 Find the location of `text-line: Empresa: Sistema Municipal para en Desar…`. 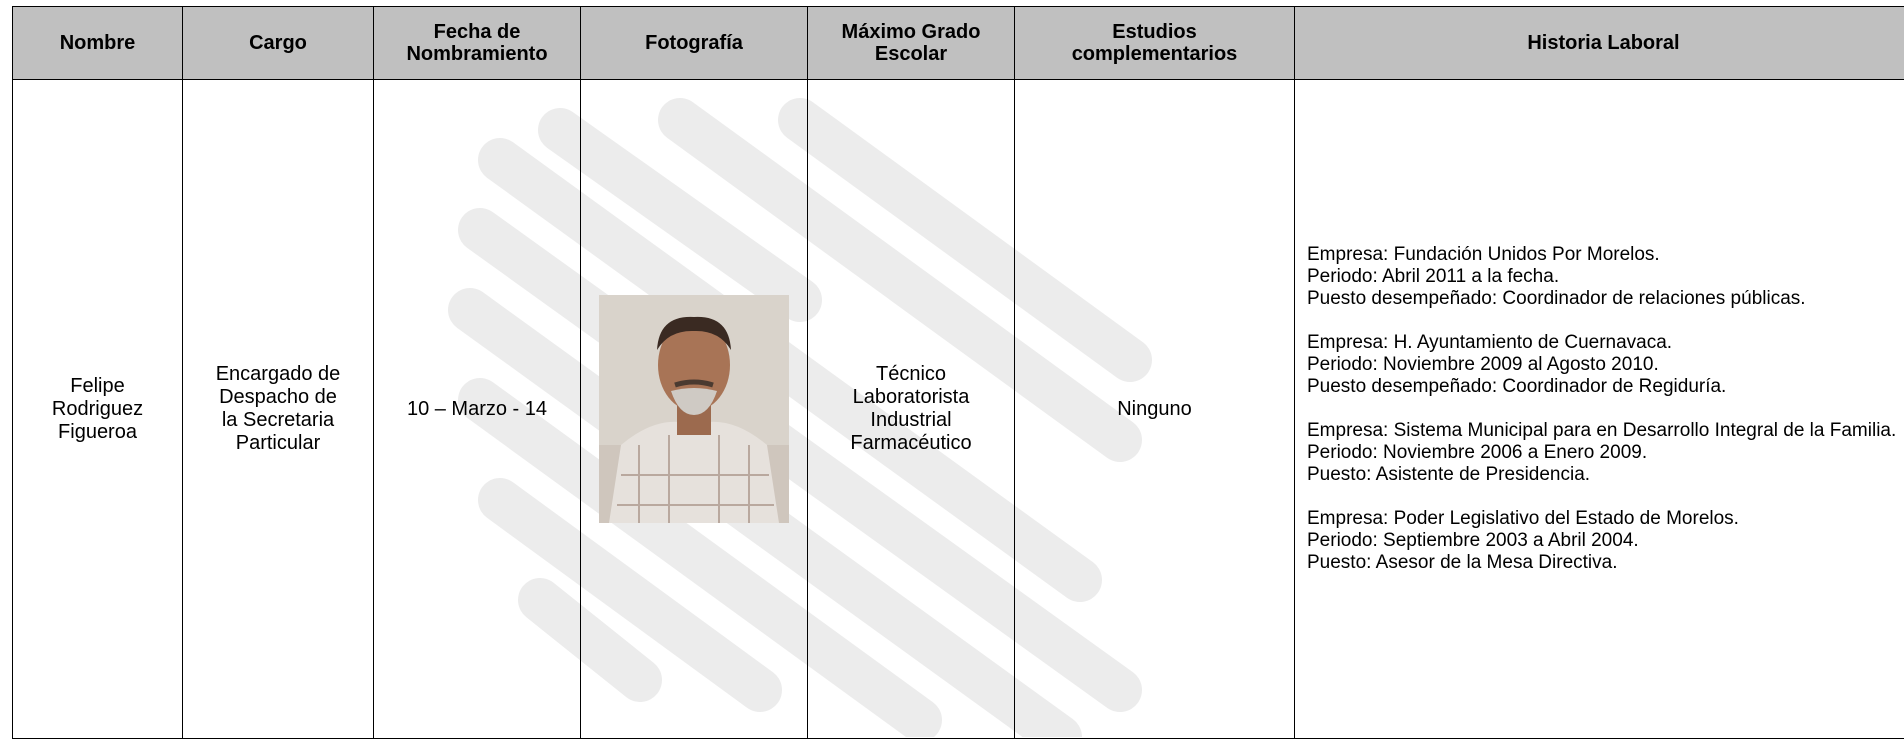

text-line: Empresa: Sistema Municipal para en Desar… is located at coordinates (1601, 430).